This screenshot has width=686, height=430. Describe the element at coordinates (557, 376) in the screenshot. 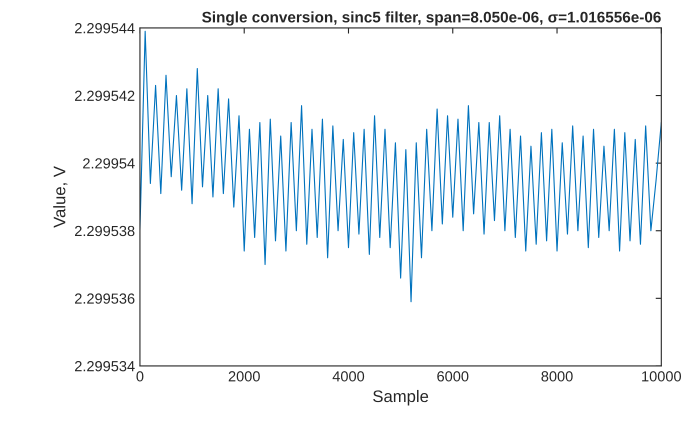

I see `x-tick-label: 8000` at that location.